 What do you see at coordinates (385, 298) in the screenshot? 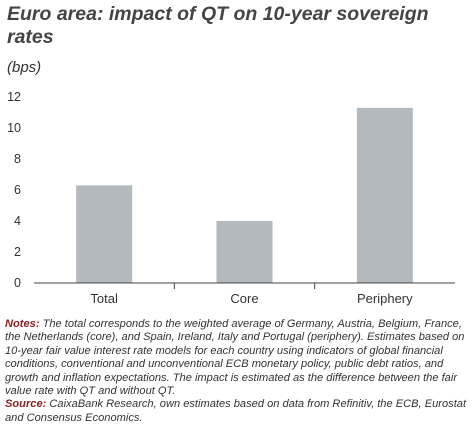
I see `category-label: Periphery` at bounding box center [385, 298].